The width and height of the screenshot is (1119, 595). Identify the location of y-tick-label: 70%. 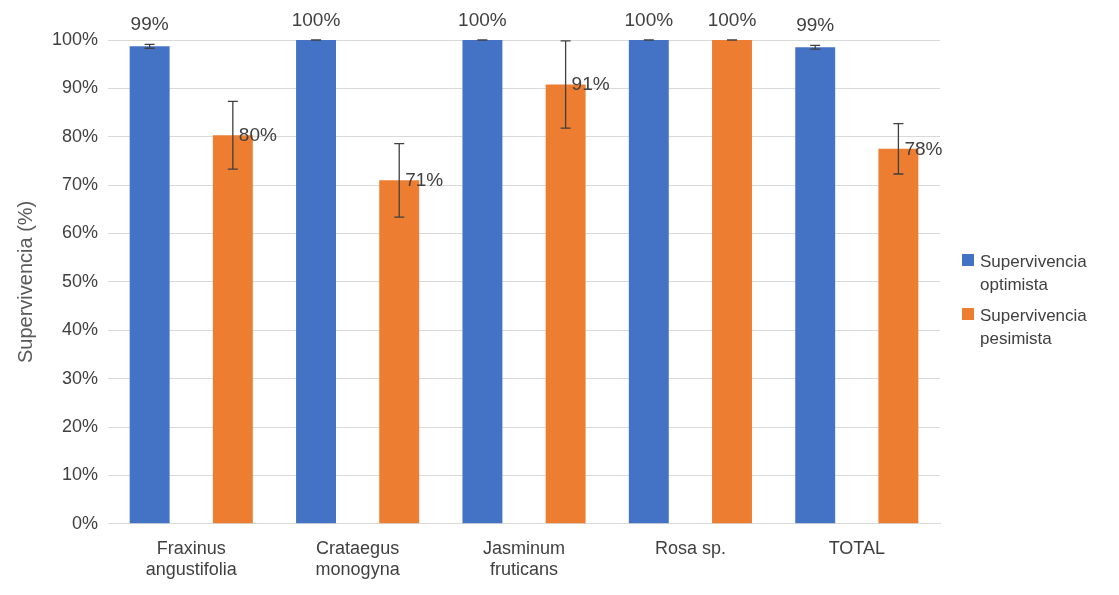
(80, 184).